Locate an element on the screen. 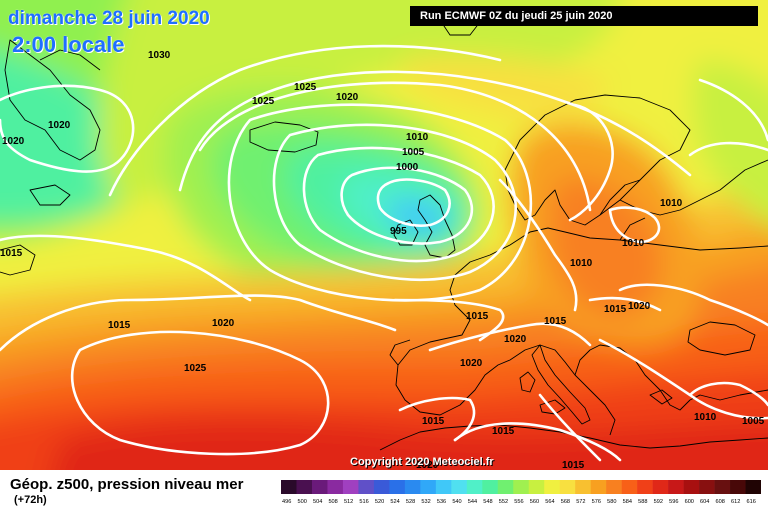 The height and width of the screenshot is (512, 768). scale-tick-label: 612 is located at coordinates (735, 501).